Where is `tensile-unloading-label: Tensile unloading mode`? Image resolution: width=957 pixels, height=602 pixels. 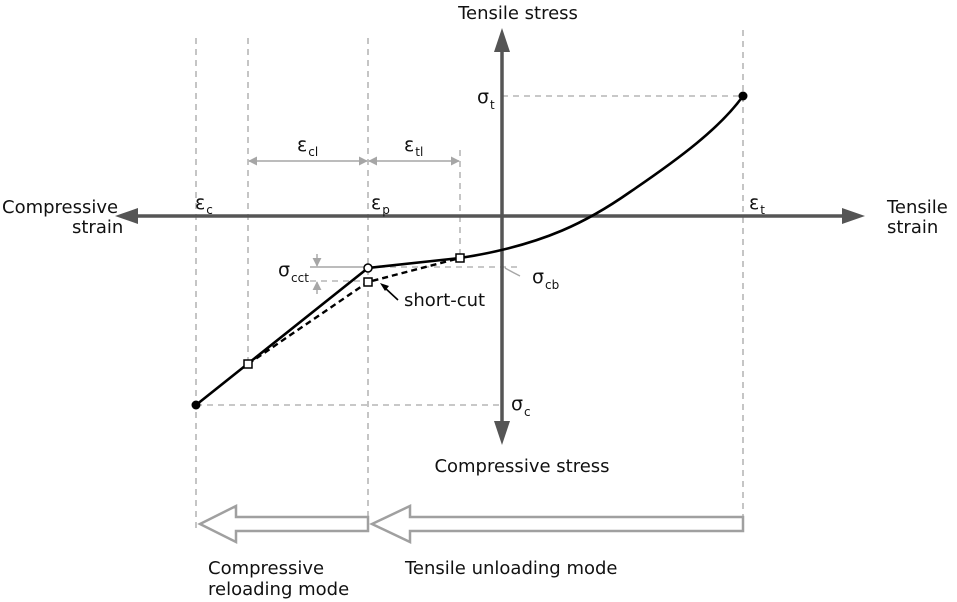 tensile-unloading-label: Tensile unloading mode is located at coordinates (510, 568).